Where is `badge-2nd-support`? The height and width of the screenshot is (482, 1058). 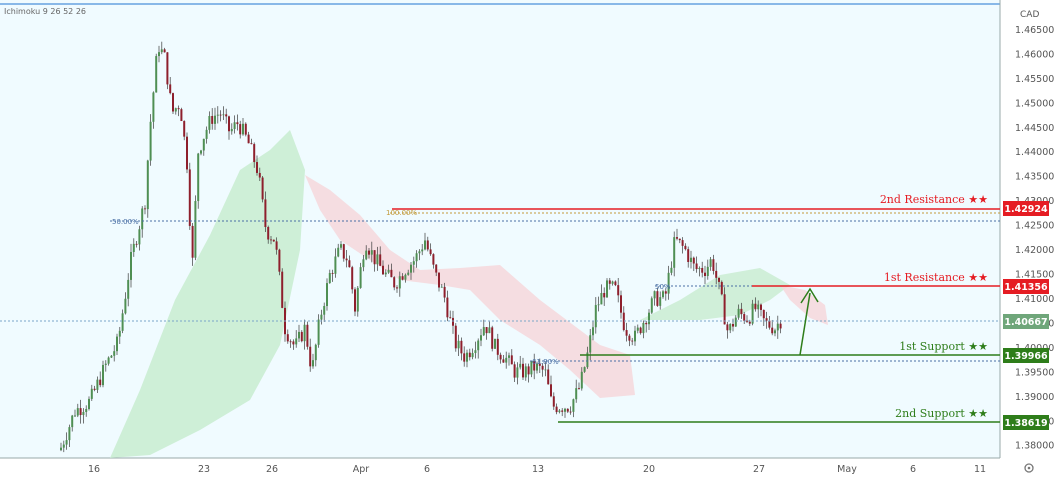 badge-2nd-support is located at coordinates (1026, 422).